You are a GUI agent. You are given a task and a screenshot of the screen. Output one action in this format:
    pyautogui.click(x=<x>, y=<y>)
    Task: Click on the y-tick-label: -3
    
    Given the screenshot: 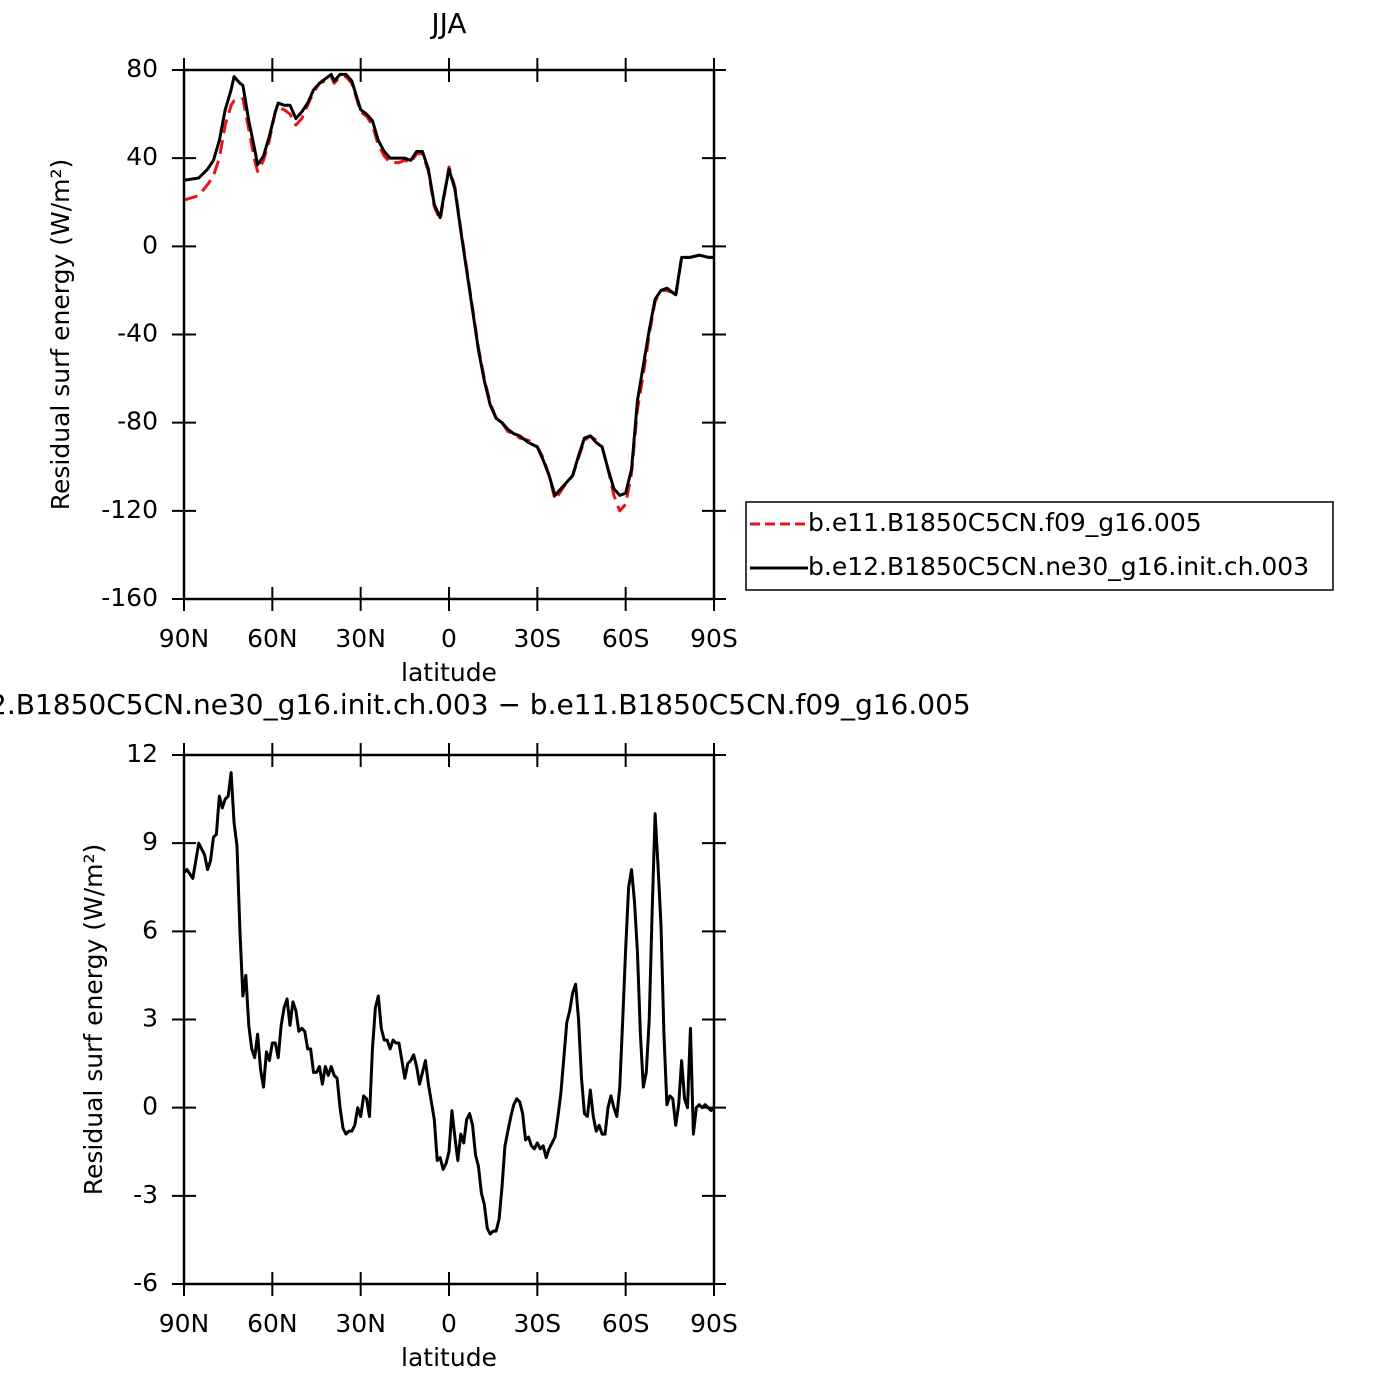 What is the action you would take?
    pyautogui.click(x=145, y=1194)
    